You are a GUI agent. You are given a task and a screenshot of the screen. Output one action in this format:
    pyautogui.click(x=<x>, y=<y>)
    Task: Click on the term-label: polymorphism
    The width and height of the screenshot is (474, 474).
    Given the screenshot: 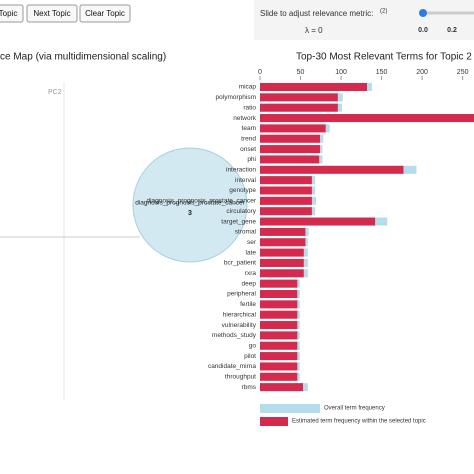 What is the action you would take?
    pyautogui.click(x=236, y=97)
    